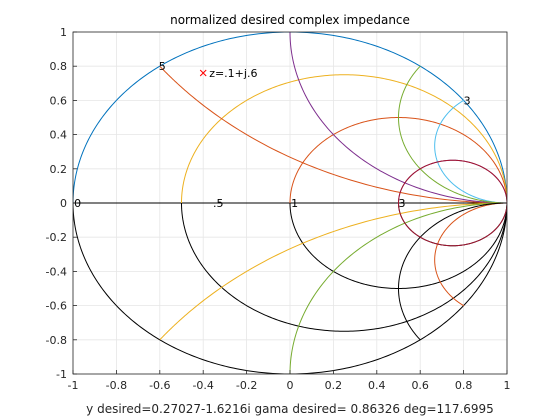  What do you see at coordinates (377, 385) in the screenshot?
I see `x-tick-label: 0.4` at bounding box center [377, 385].